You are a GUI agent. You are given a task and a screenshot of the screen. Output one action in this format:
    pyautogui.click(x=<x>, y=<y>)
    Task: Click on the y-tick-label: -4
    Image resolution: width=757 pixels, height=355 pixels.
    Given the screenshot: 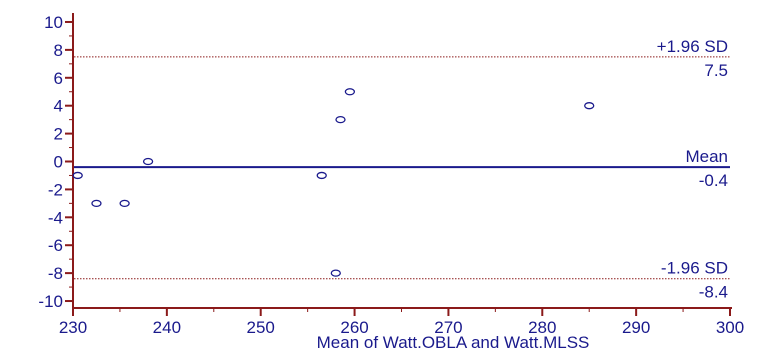 What is the action you would take?
    pyautogui.click(x=55, y=217)
    